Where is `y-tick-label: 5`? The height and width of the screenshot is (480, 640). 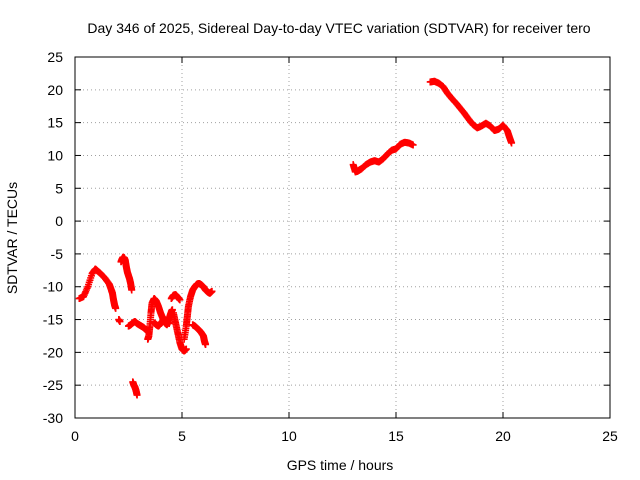
y-tick-label: 5 is located at coordinates (59, 188).